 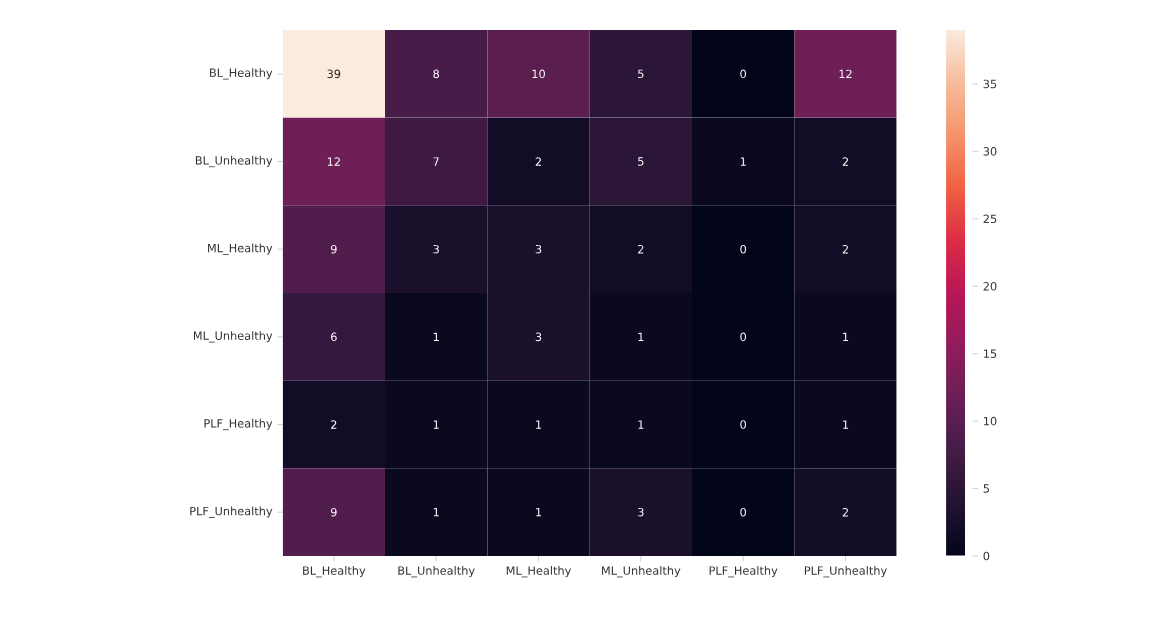 What do you see at coordinates (436, 74) in the screenshot?
I see `data-label: 8` at bounding box center [436, 74].